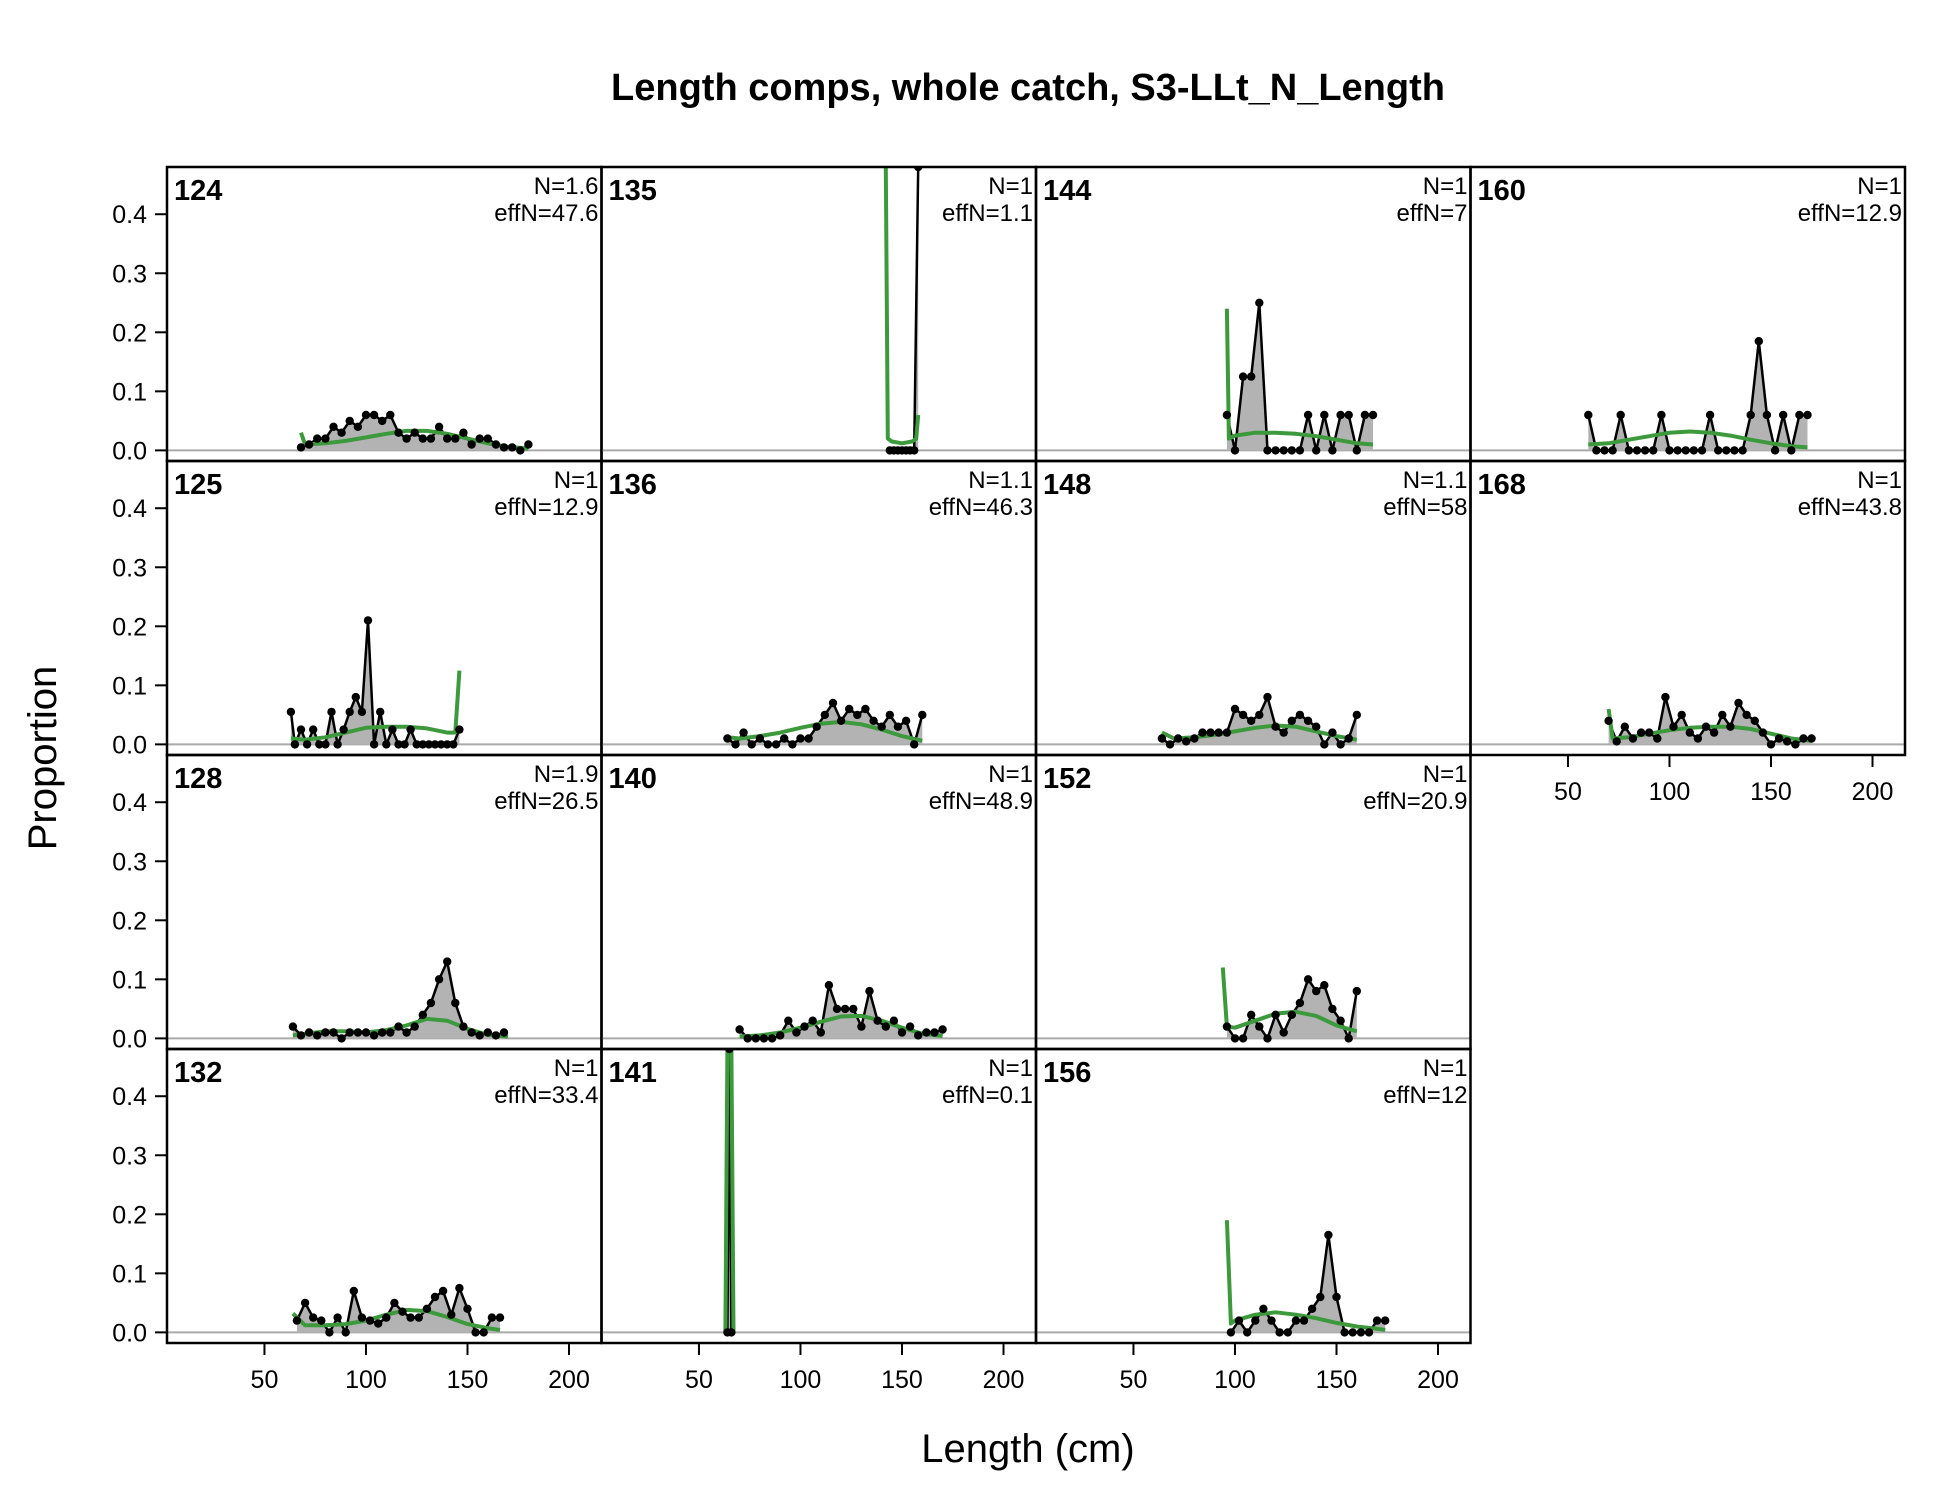  Describe the element at coordinates (1337, 1380) in the screenshot. I see `x-tick-label: 150` at that location.